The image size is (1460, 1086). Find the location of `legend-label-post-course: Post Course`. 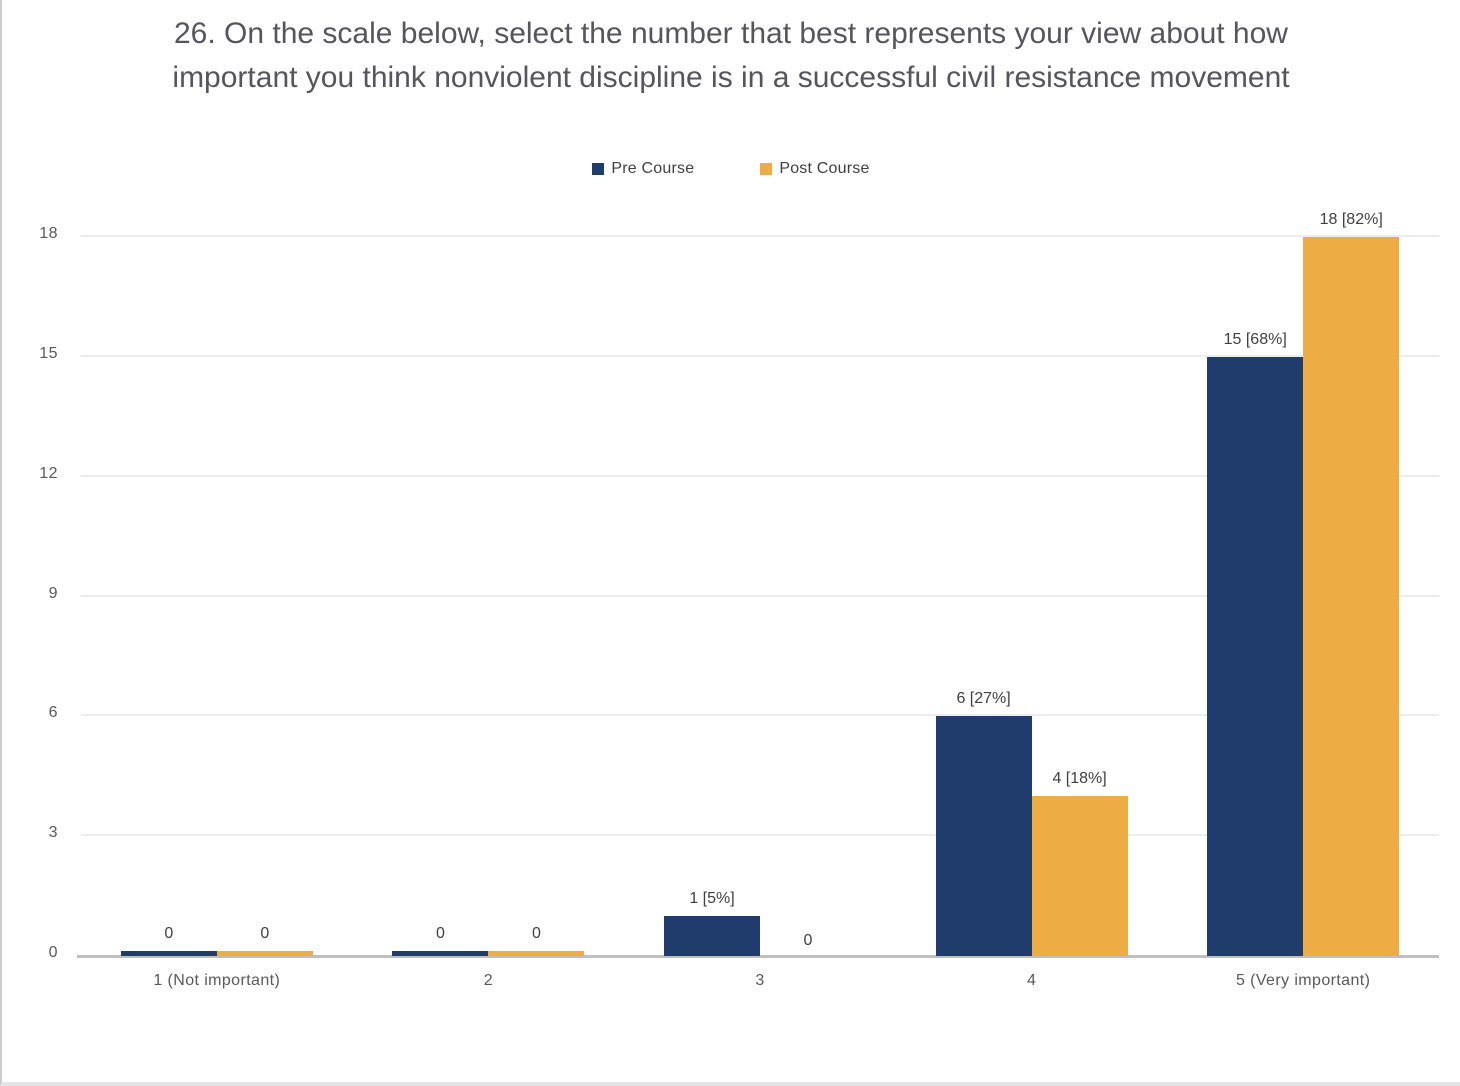

legend-label-post-course: Post Course is located at coordinates (824, 168).